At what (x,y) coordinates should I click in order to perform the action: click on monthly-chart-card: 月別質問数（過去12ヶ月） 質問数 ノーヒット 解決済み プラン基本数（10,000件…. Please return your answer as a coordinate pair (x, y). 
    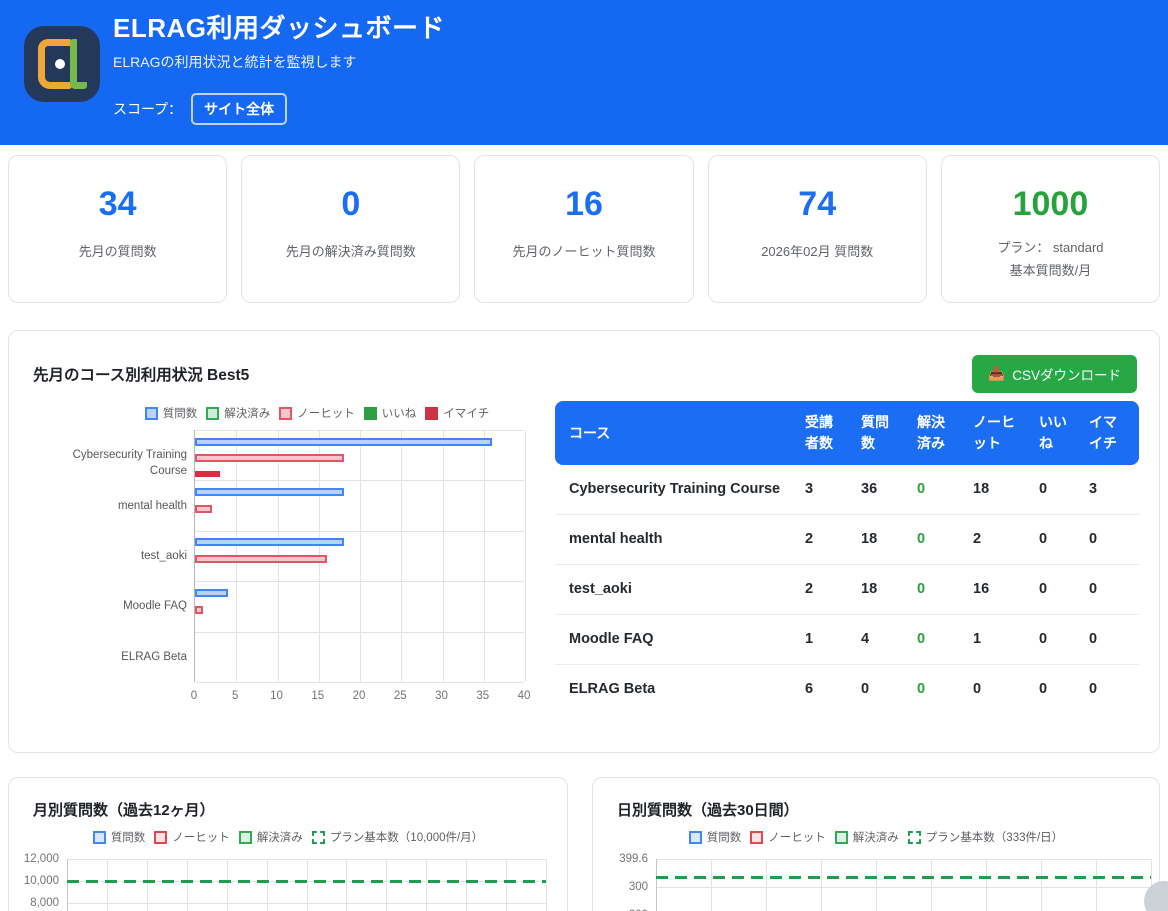
    Looking at the image, I should click on (288, 844).